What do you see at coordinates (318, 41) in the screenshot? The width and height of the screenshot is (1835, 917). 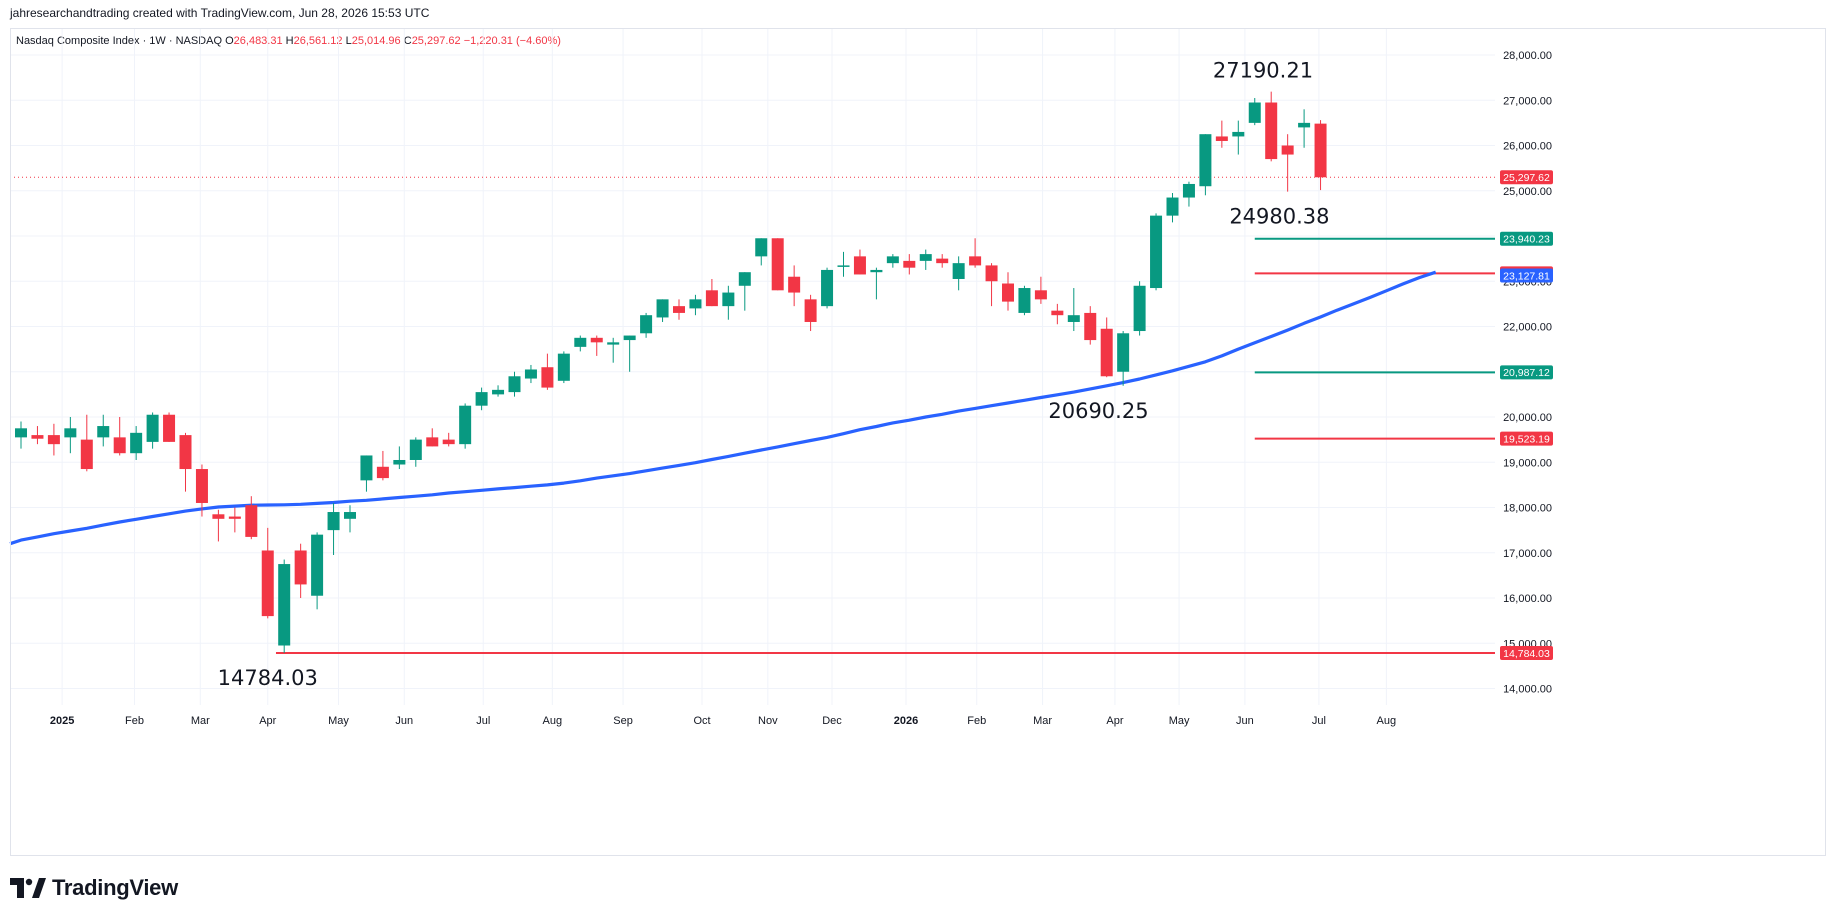 I see `high-value: 26,561.12` at bounding box center [318, 41].